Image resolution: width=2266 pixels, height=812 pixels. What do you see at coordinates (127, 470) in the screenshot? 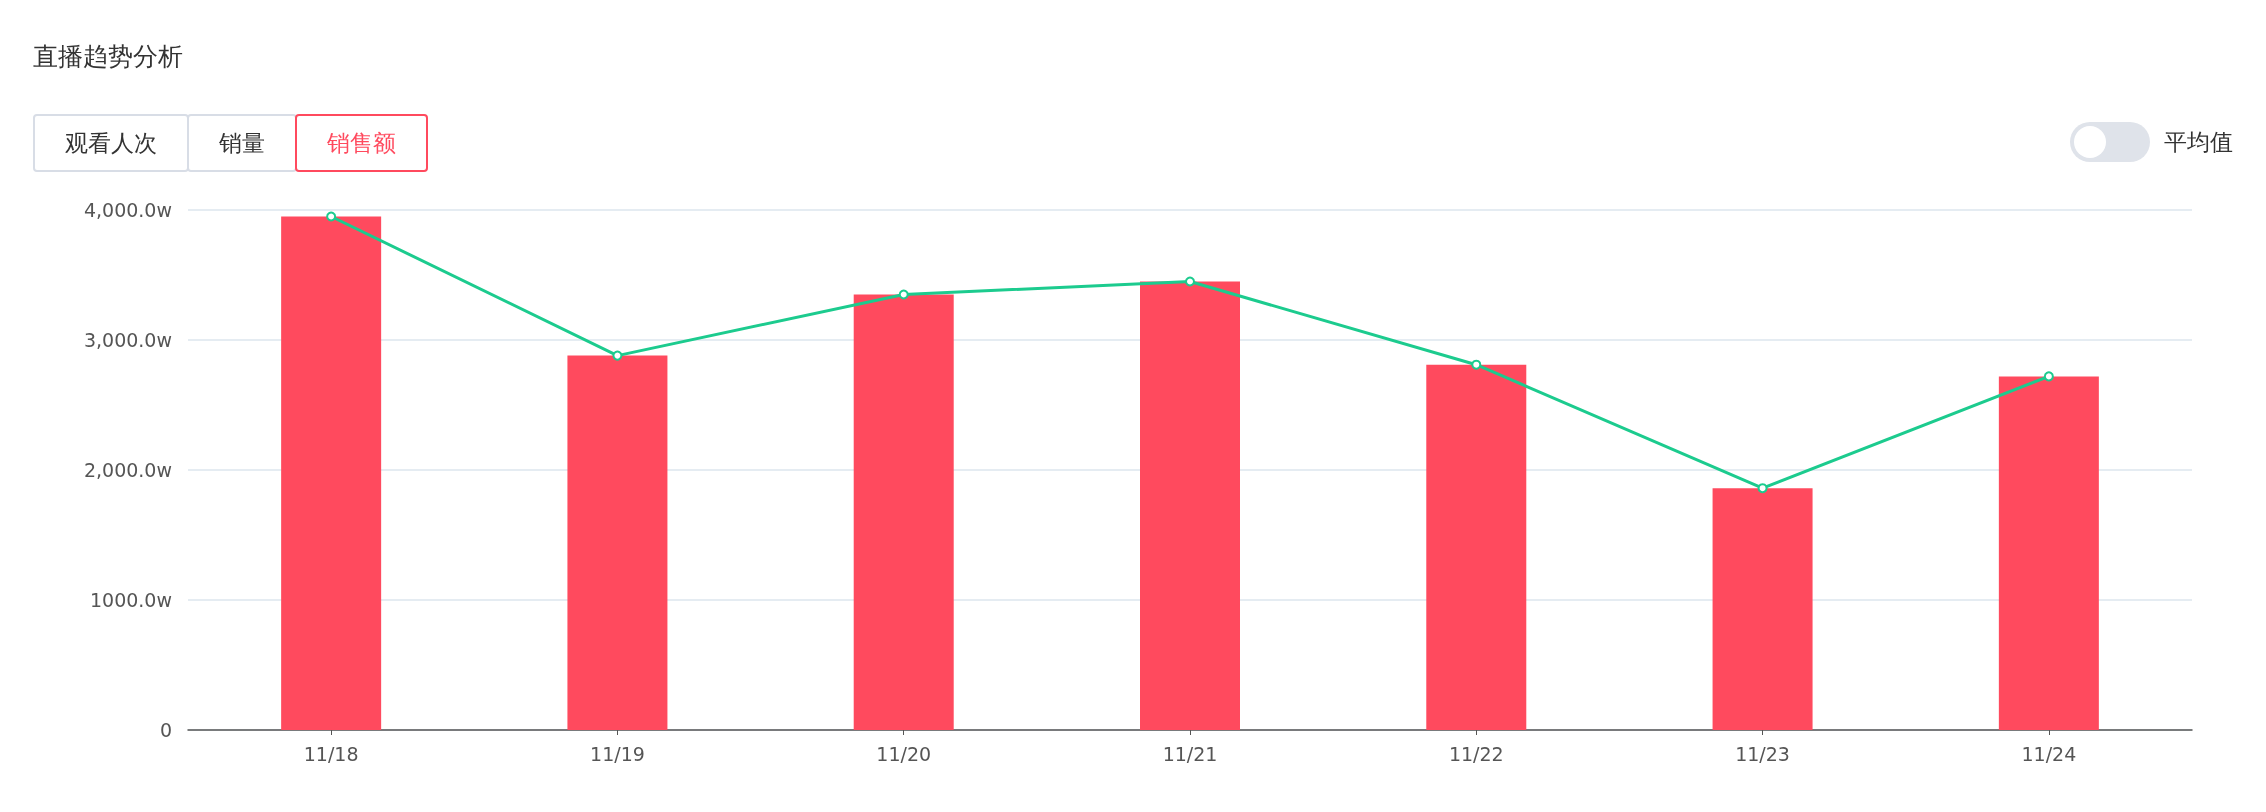
I see `y-tick-label: 2,000.0w` at bounding box center [127, 470].